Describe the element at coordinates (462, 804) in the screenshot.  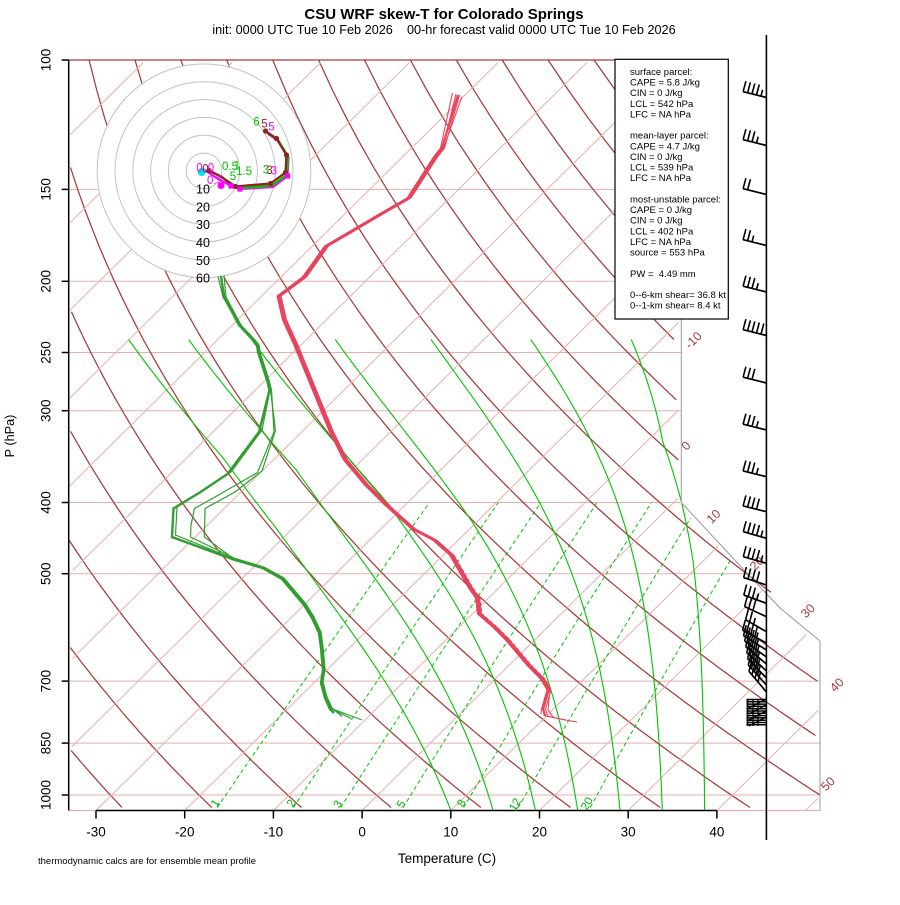
I see `svg-text: 8` at that location.